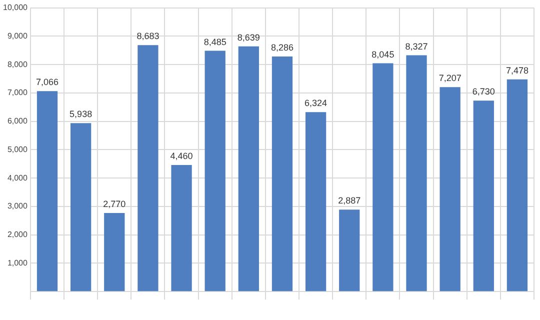  What do you see at coordinates (114, 203) in the screenshot?
I see `data-label: 2,770` at bounding box center [114, 203].